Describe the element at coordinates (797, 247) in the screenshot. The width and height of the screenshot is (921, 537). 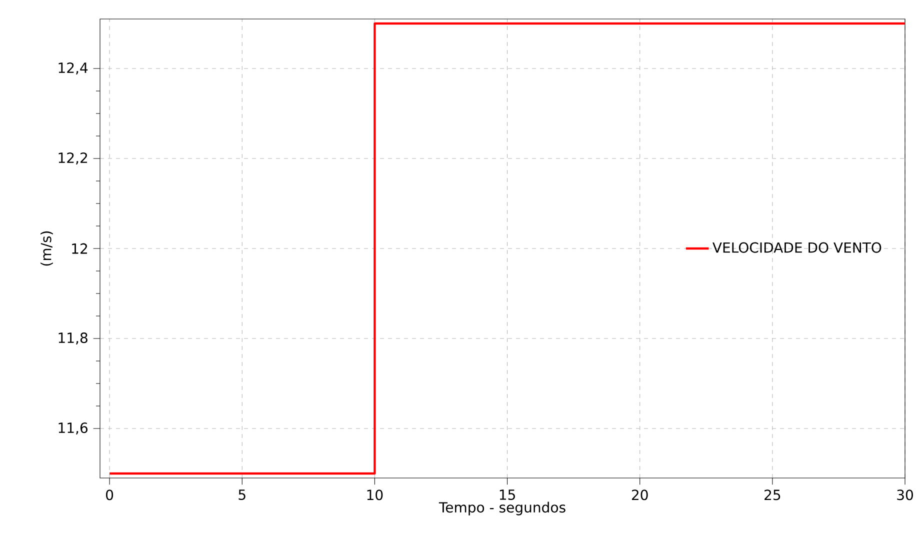
I see `legend-label: VELOCIDADE DO VENTO` at that location.